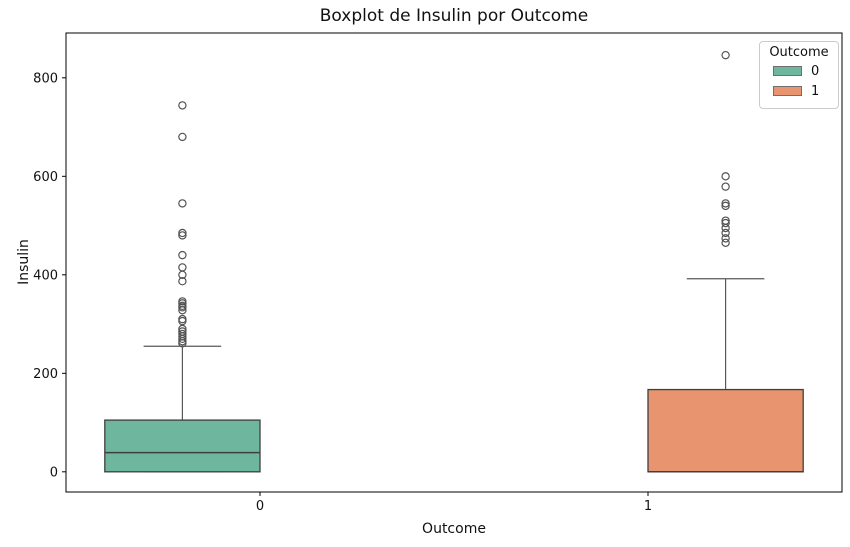 The width and height of the screenshot is (850, 547). I want to click on y-tick-label: 600, so click(45, 177).